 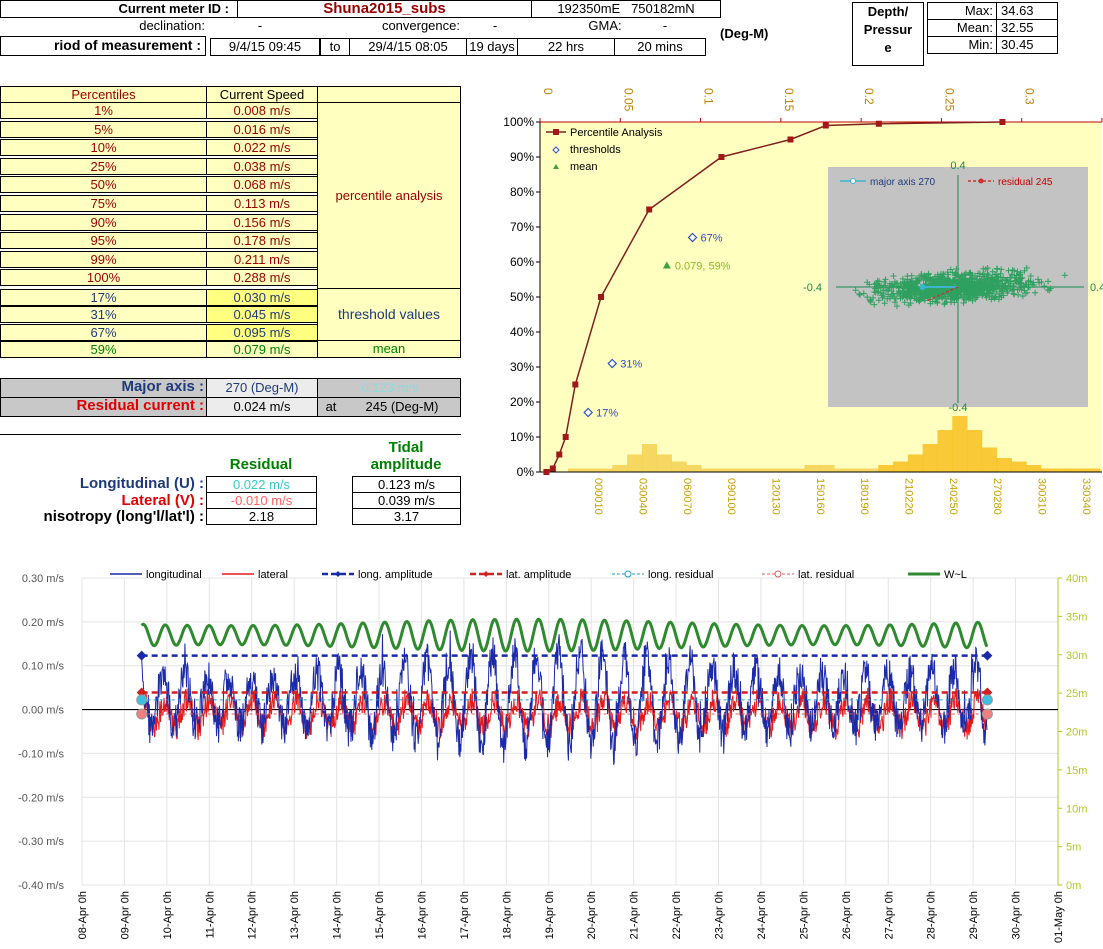 What do you see at coordinates (210, 915) in the screenshot?
I see `x-tick-label: 11-Apr 0h` at bounding box center [210, 915].